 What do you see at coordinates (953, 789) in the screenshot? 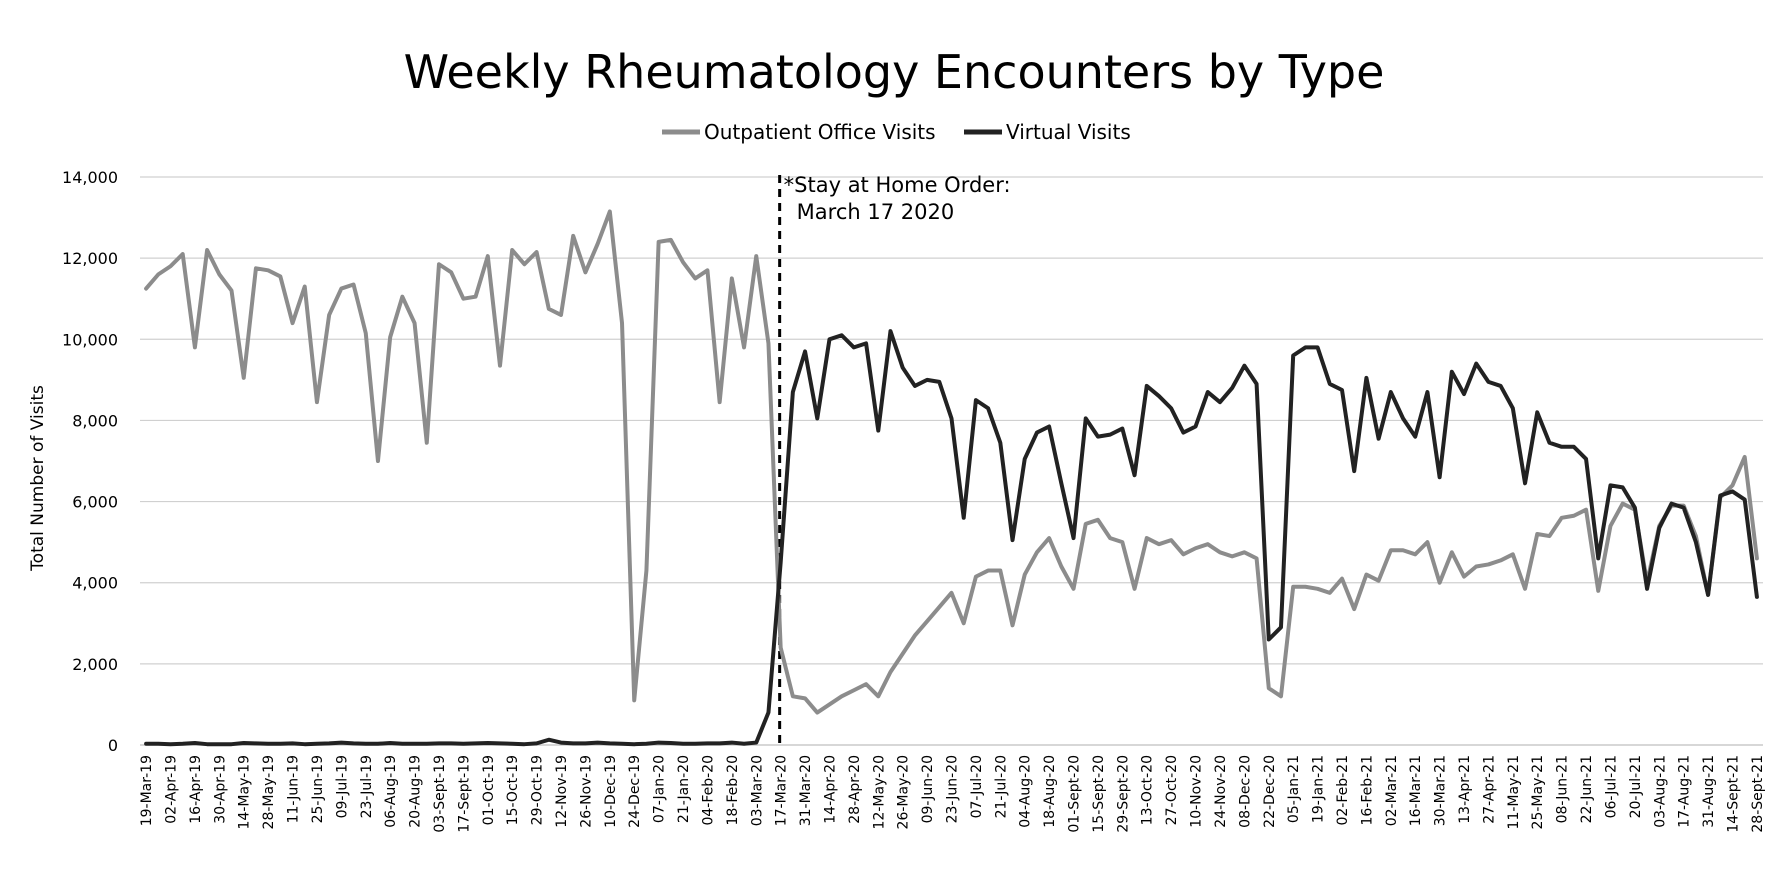
I see `x-tick-label: 23-Jun-20` at bounding box center [953, 789].